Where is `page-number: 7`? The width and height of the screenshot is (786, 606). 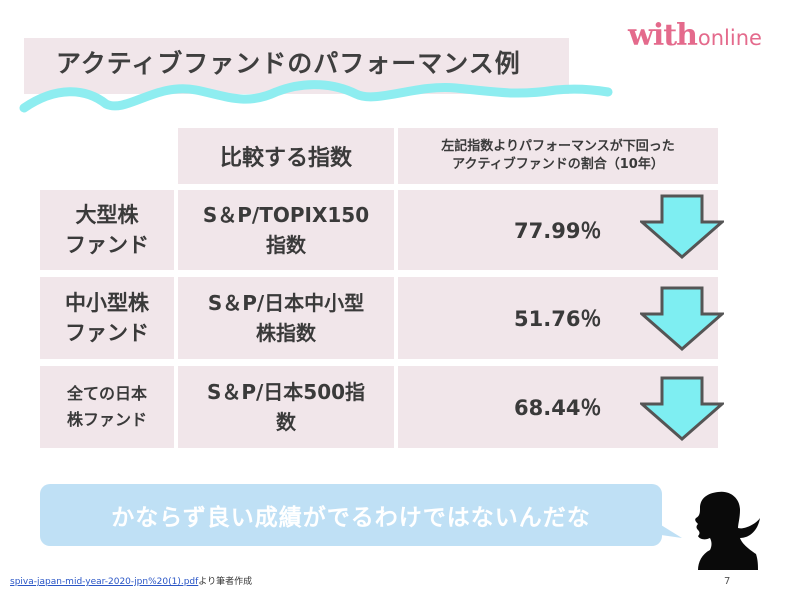
page-number: 7 is located at coordinates (727, 581).